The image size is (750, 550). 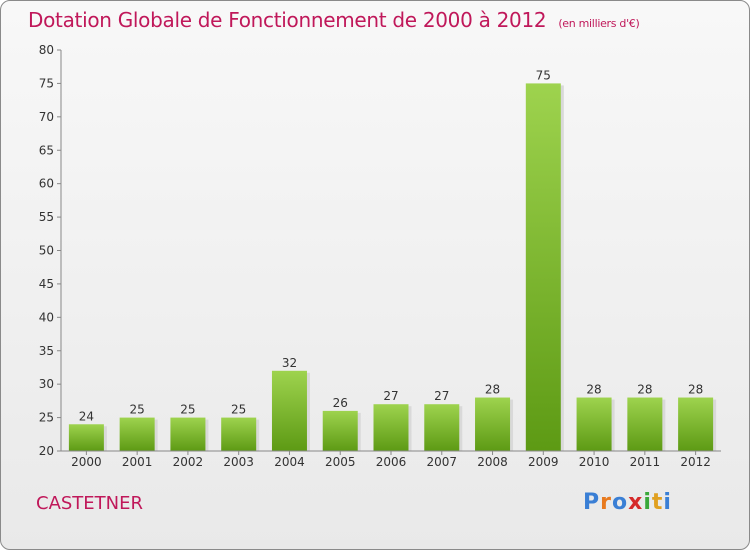 What do you see at coordinates (238, 462) in the screenshot?
I see `x-tick-label: 2003` at bounding box center [238, 462].